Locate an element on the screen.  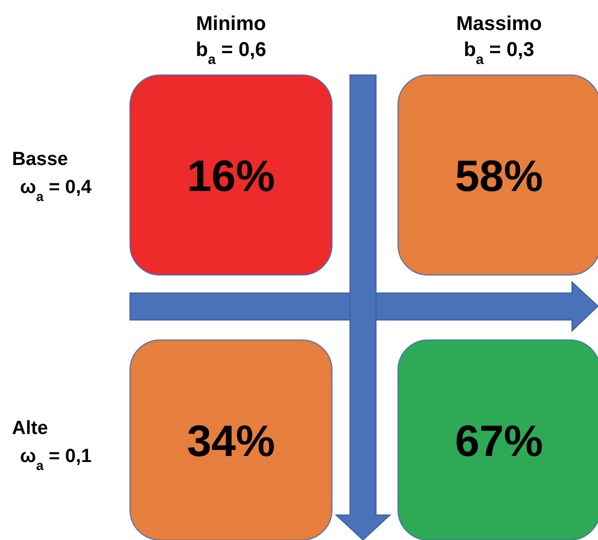
data-label: 16% is located at coordinates (231, 176).